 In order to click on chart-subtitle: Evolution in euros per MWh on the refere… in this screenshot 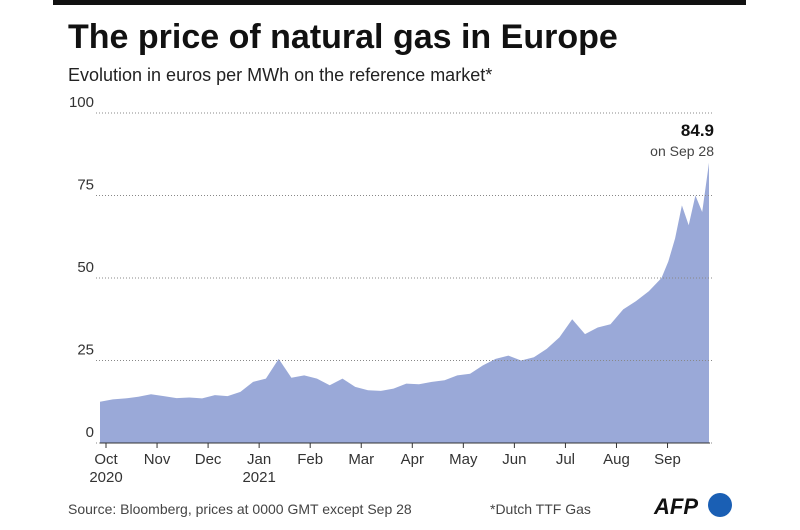, I will do `click(280, 75)`.